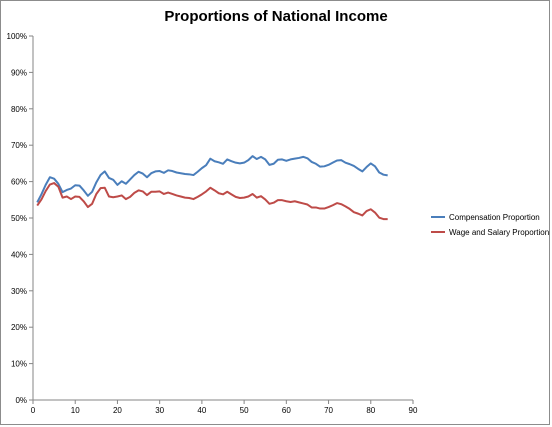 Image resolution: width=552 pixels, height=427 pixels. Describe the element at coordinates (224, 407) in the screenshot. I see `x-axis-ticks: 0 10 20 30 40 50 60 70 80 90` at that location.